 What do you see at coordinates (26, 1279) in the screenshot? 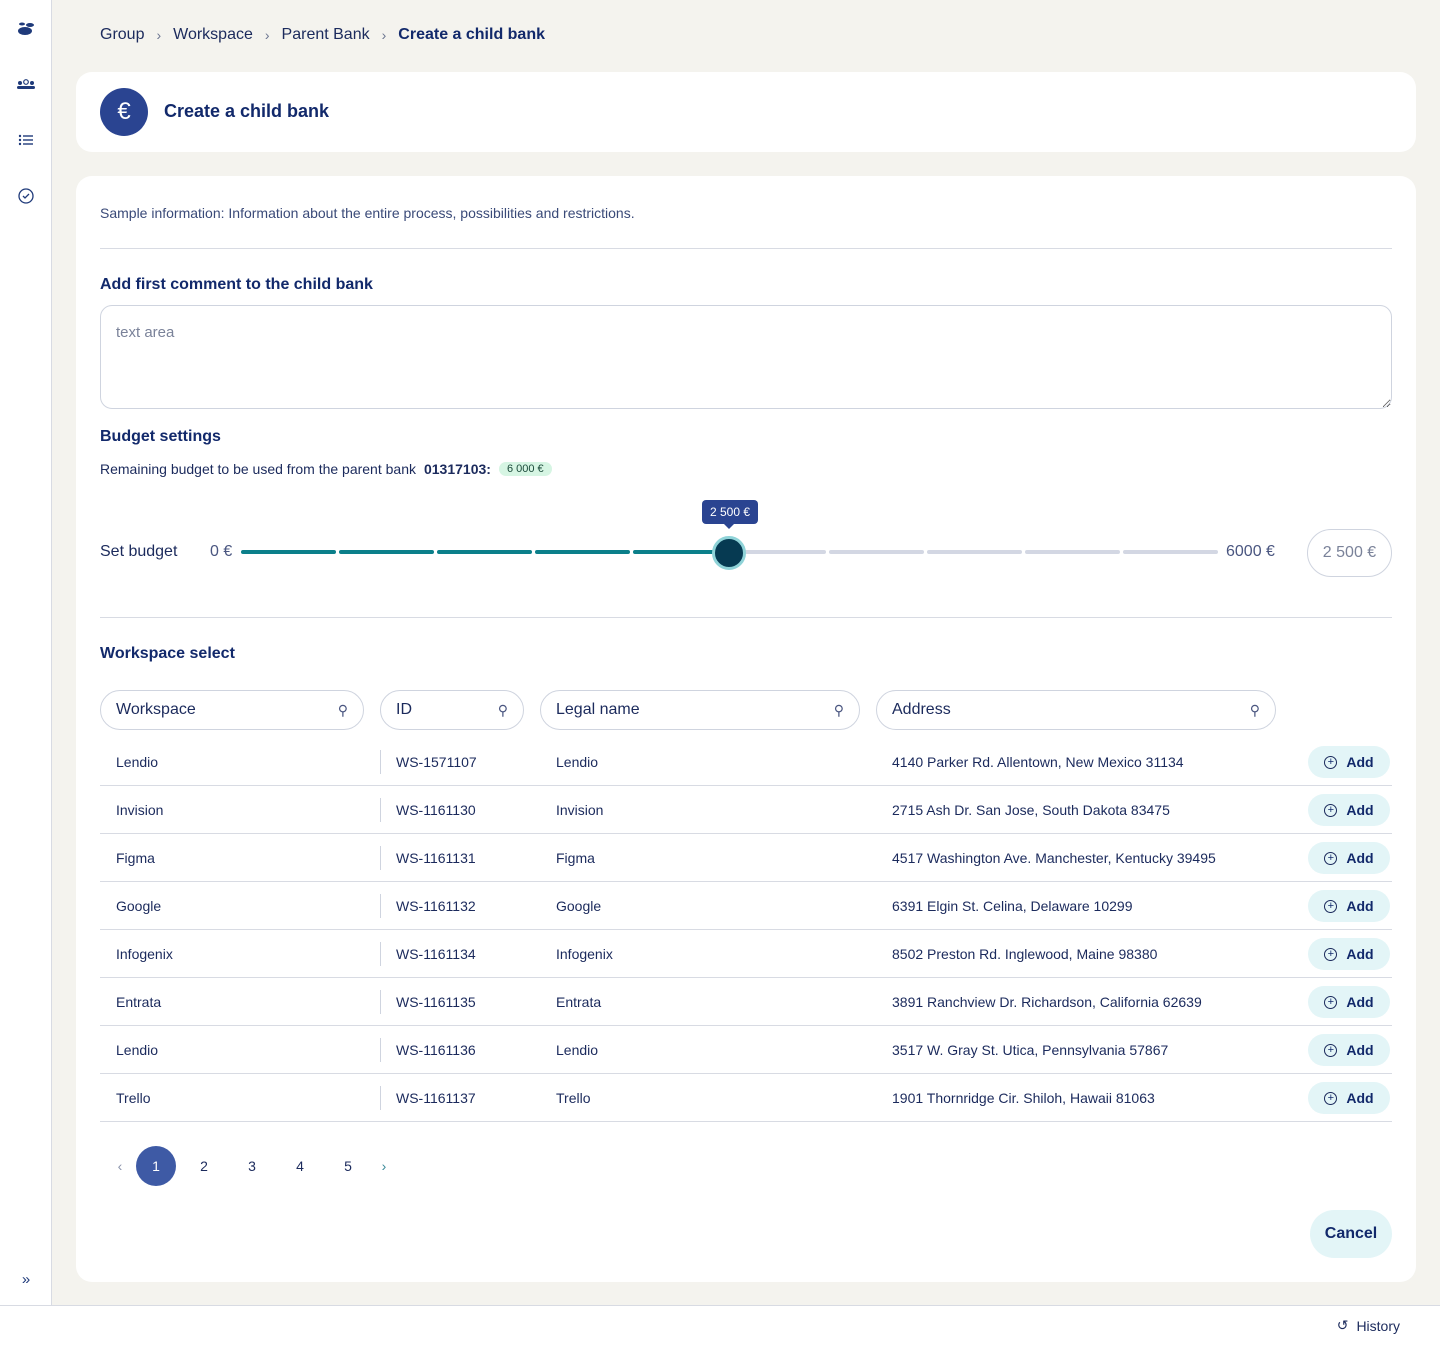
I see `expand-sidebar-icon: »` at bounding box center [26, 1279].